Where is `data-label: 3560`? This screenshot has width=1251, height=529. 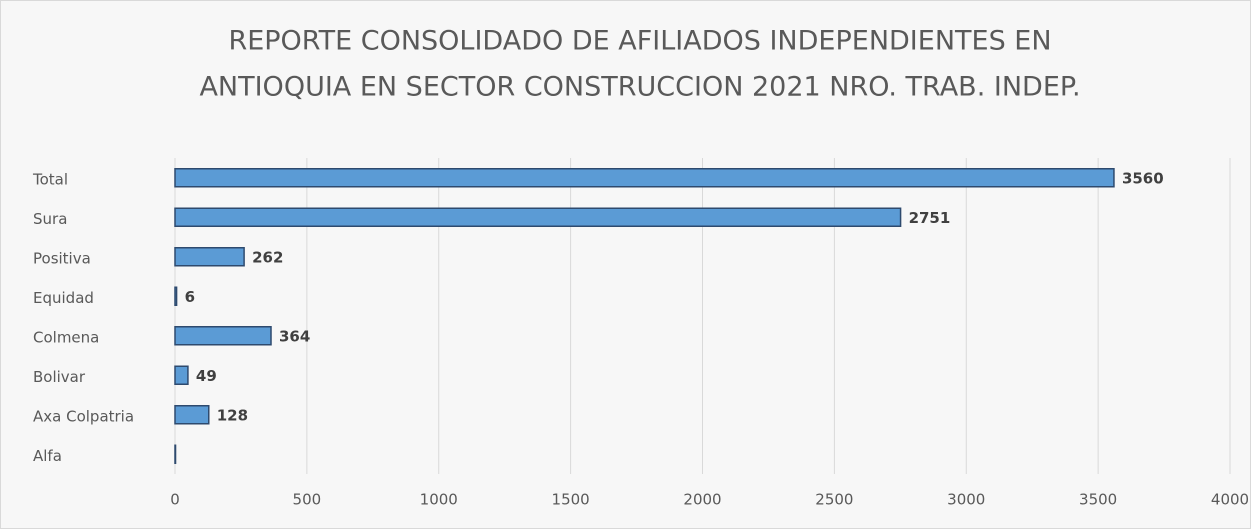 data-label: 3560 is located at coordinates (1143, 178).